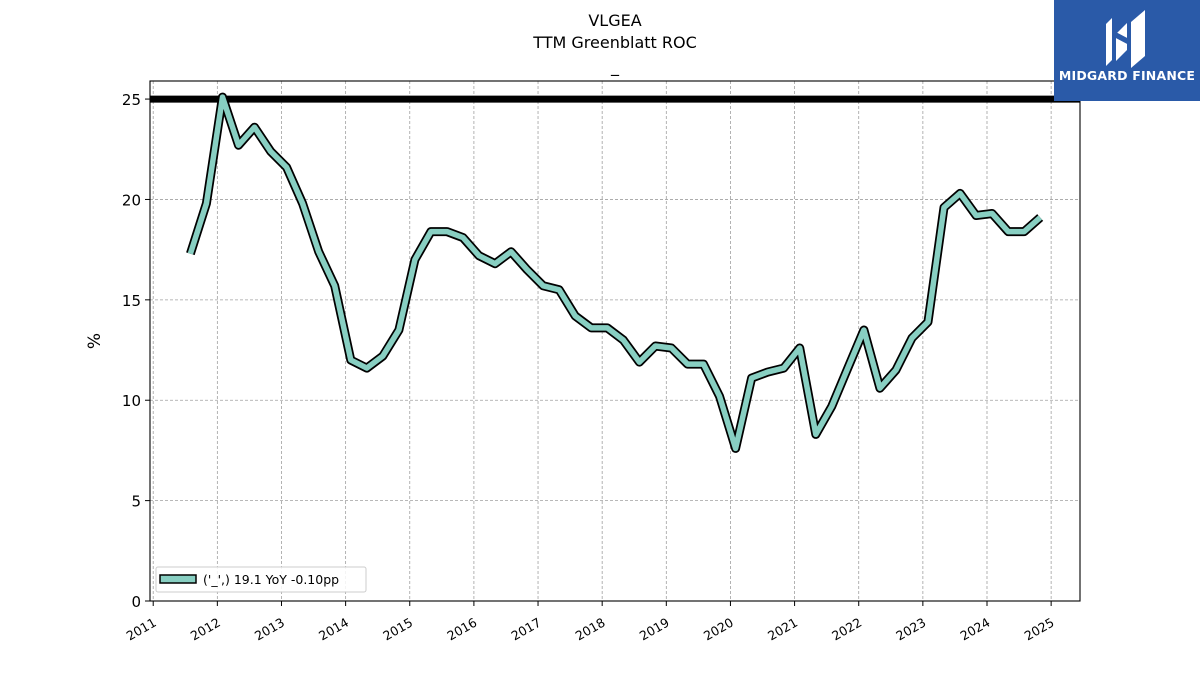 The image size is (1200, 675). What do you see at coordinates (141, 629) in the screenshot?
I see `x-tick-label: 2011` at bounding box center [141, 629].